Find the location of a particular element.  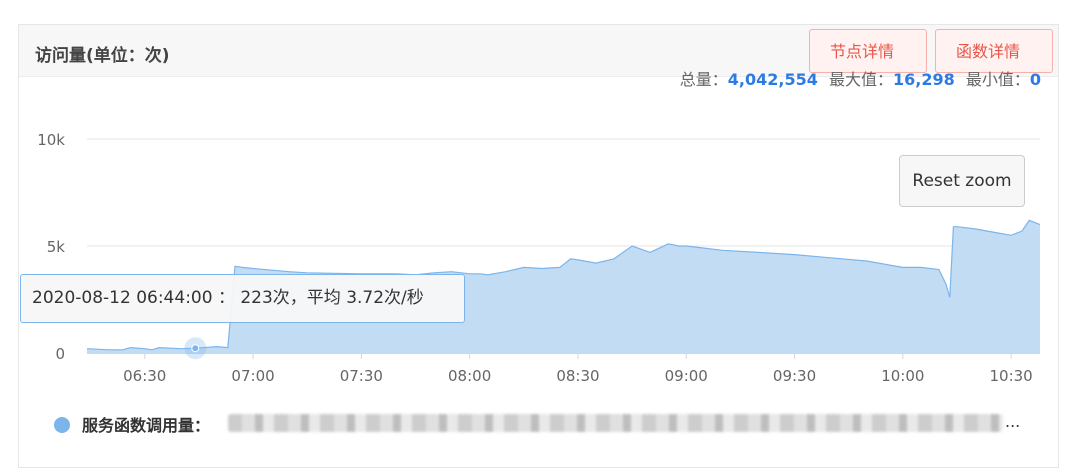

x-tick-label: 06:30 is located at coordinates (144, 376).